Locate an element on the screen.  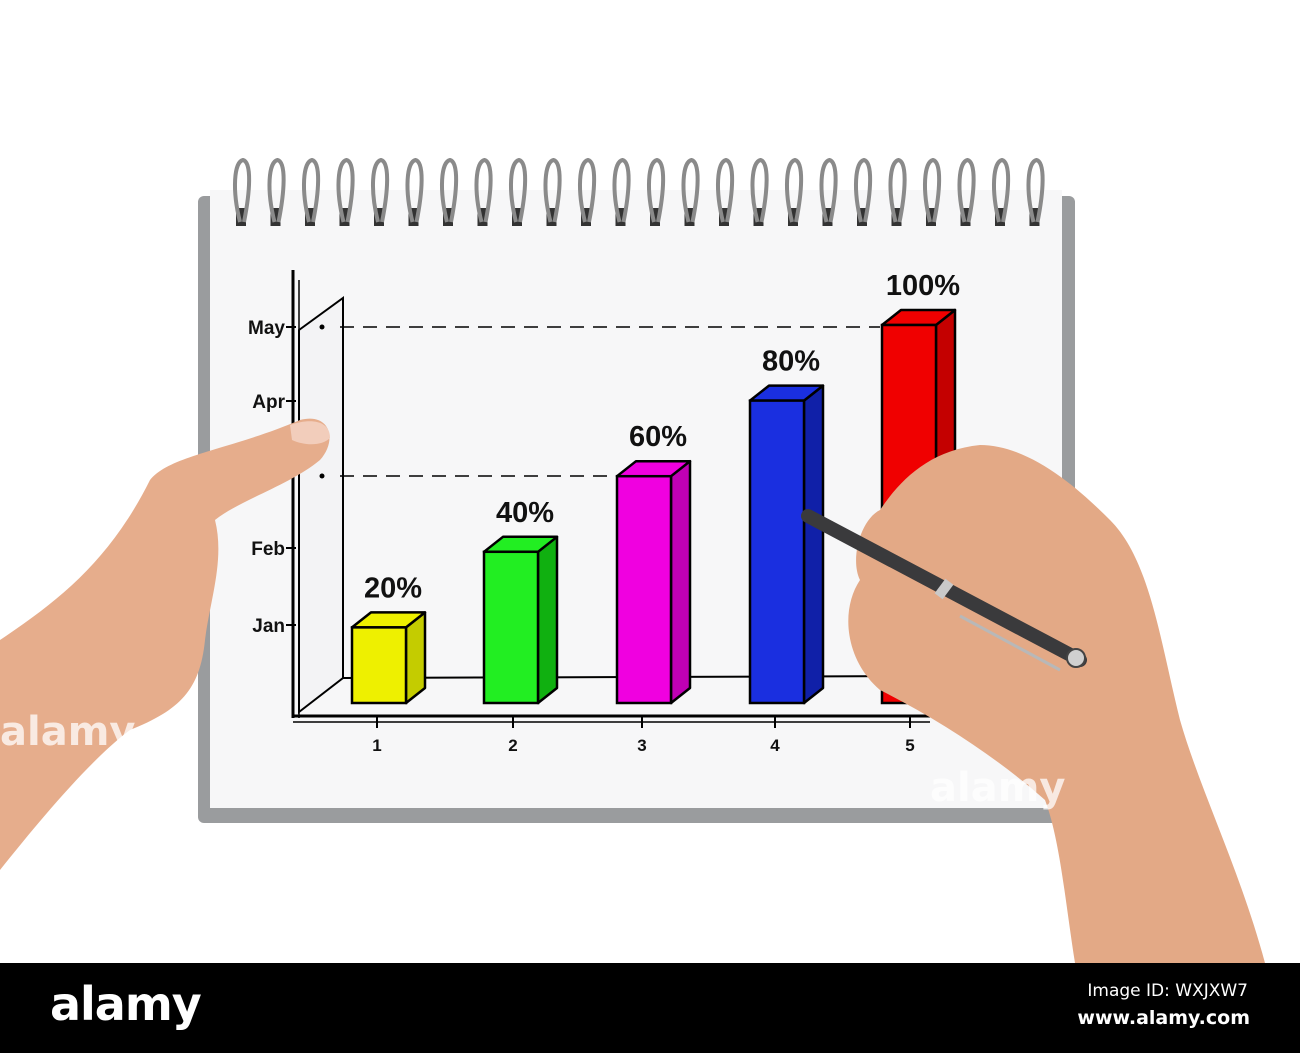
x-tick-label: 5 is located at coordinates (909, 745).